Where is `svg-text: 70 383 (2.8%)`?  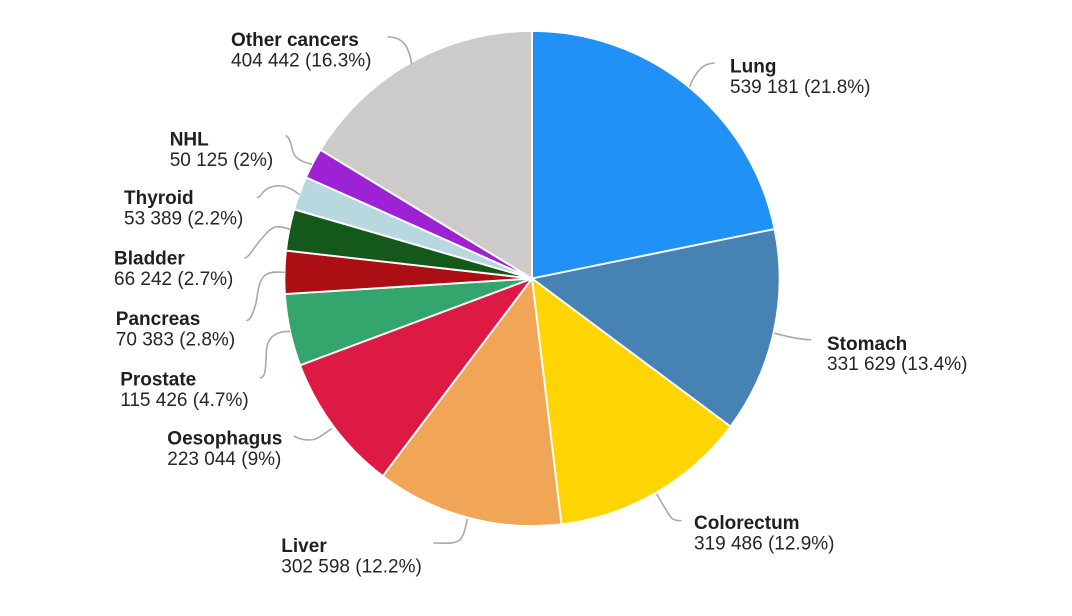
svg-text: 70 383 (2.8%) is located at coordinates (175, 339).